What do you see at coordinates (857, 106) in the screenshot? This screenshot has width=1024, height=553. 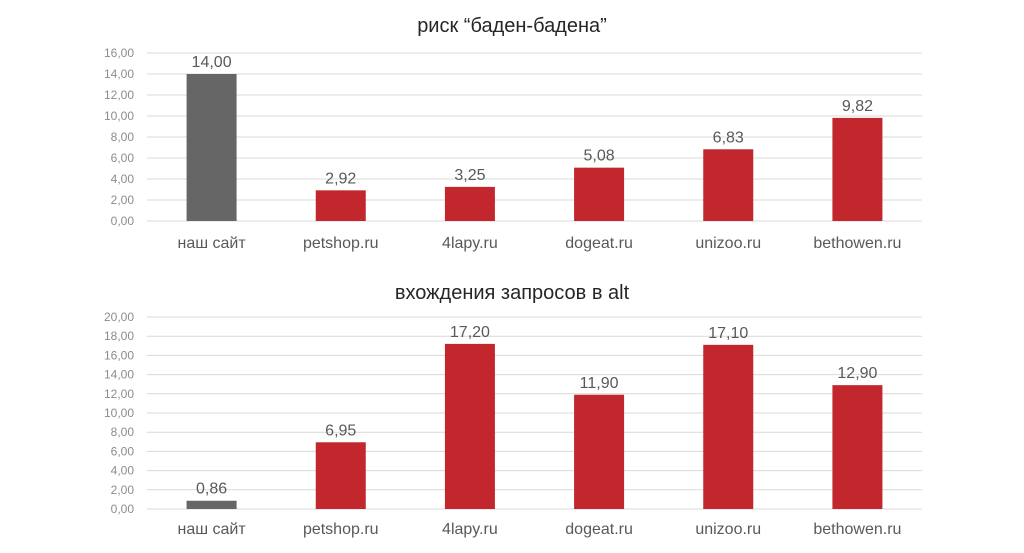 I see `data-label: 9,82` at bounding box center [857, 106].